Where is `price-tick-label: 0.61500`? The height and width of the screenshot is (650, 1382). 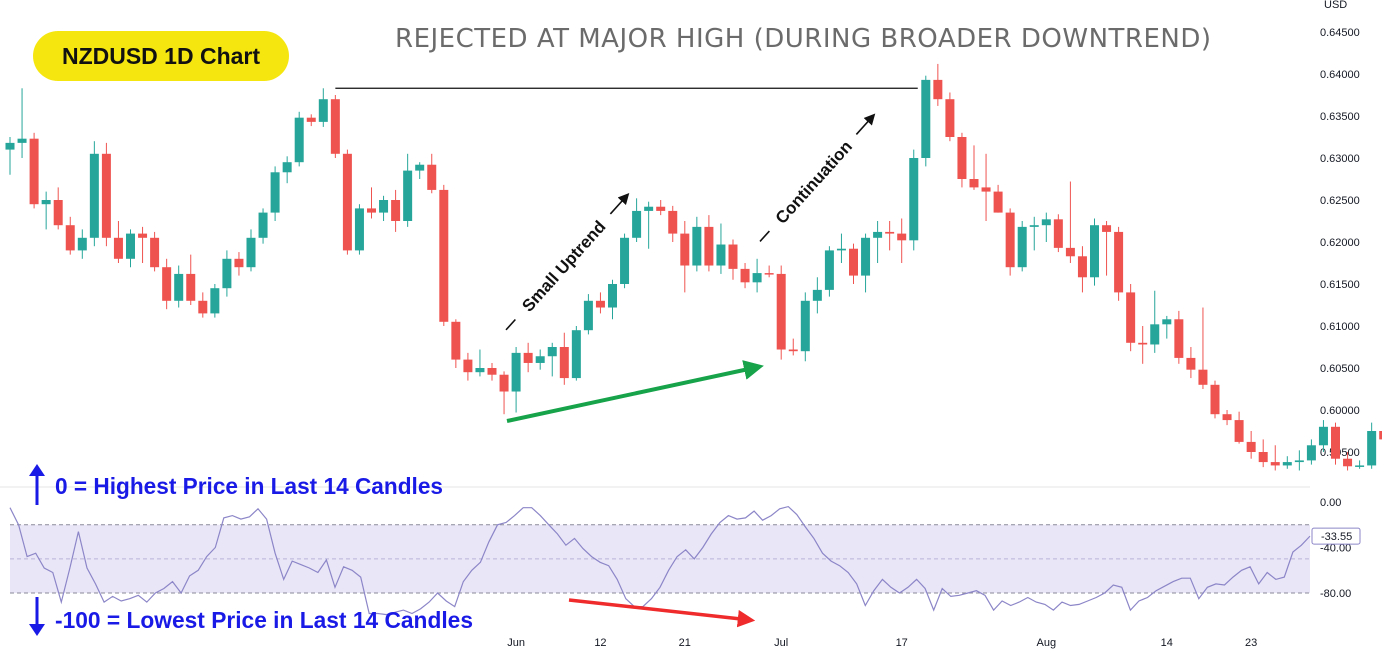
price-tick-label: 0.61500 is located at coordinates (1340, 285).